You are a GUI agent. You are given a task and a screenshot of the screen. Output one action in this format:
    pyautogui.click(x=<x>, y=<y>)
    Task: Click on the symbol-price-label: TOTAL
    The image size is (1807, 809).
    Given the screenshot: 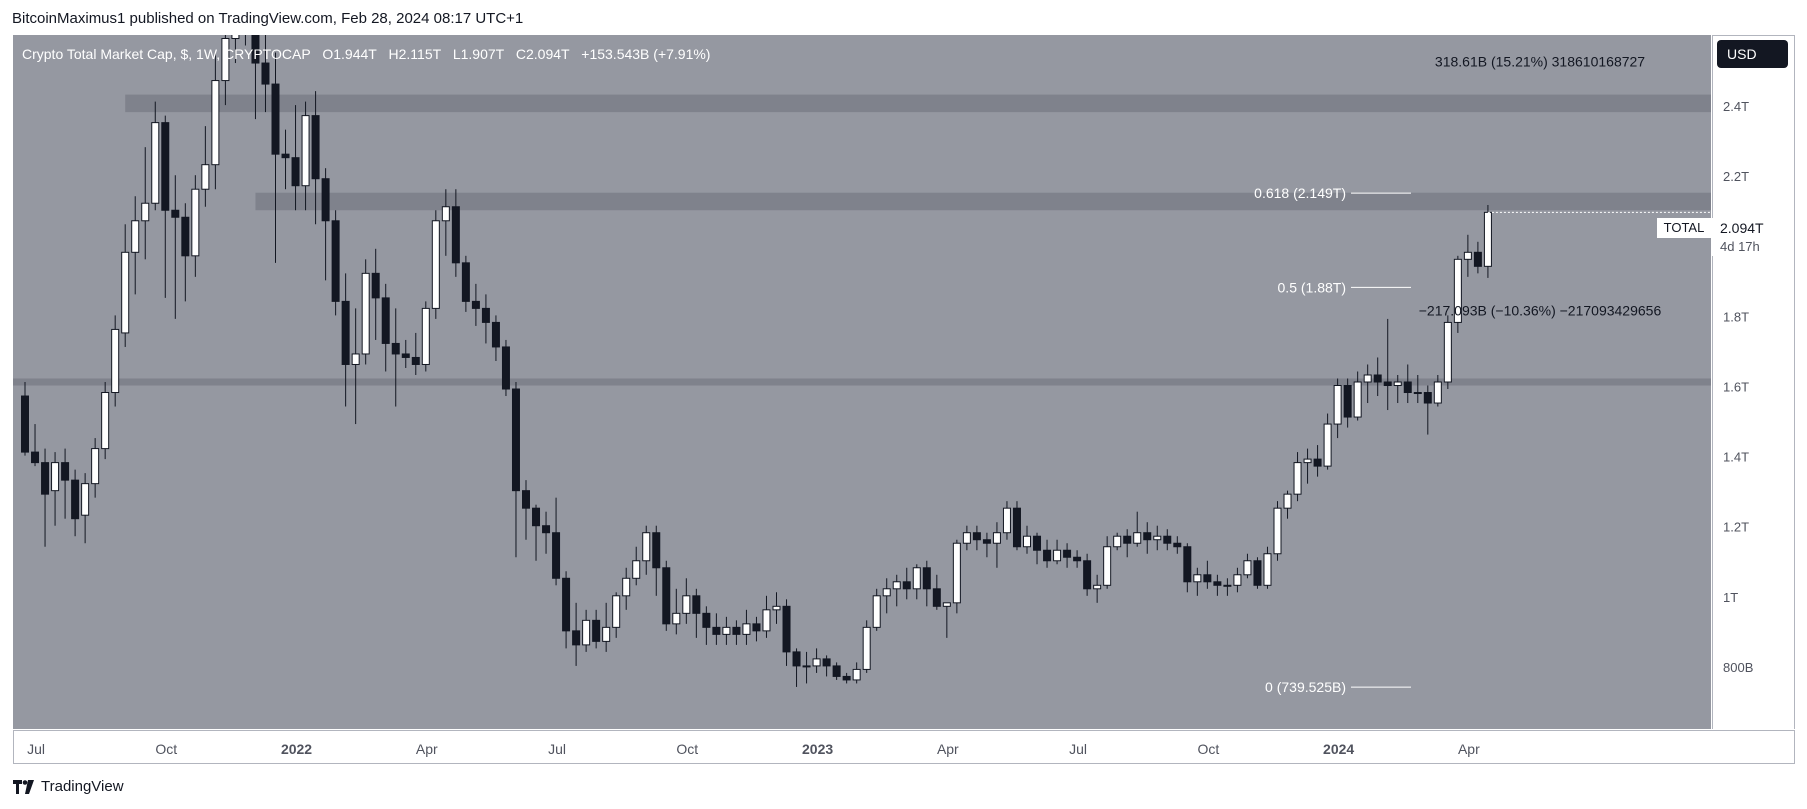 What is the action you would take?
    pyautogui.click(x=1684, y=228)
    